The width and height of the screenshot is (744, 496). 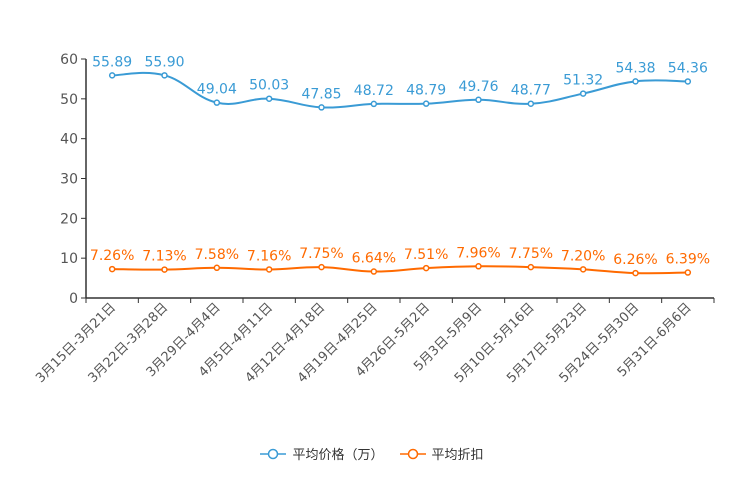 What do you see at coordinates (69, 100) in the screenshot?
I see `y-tick-label: 50` at bounding box center [69, 100].